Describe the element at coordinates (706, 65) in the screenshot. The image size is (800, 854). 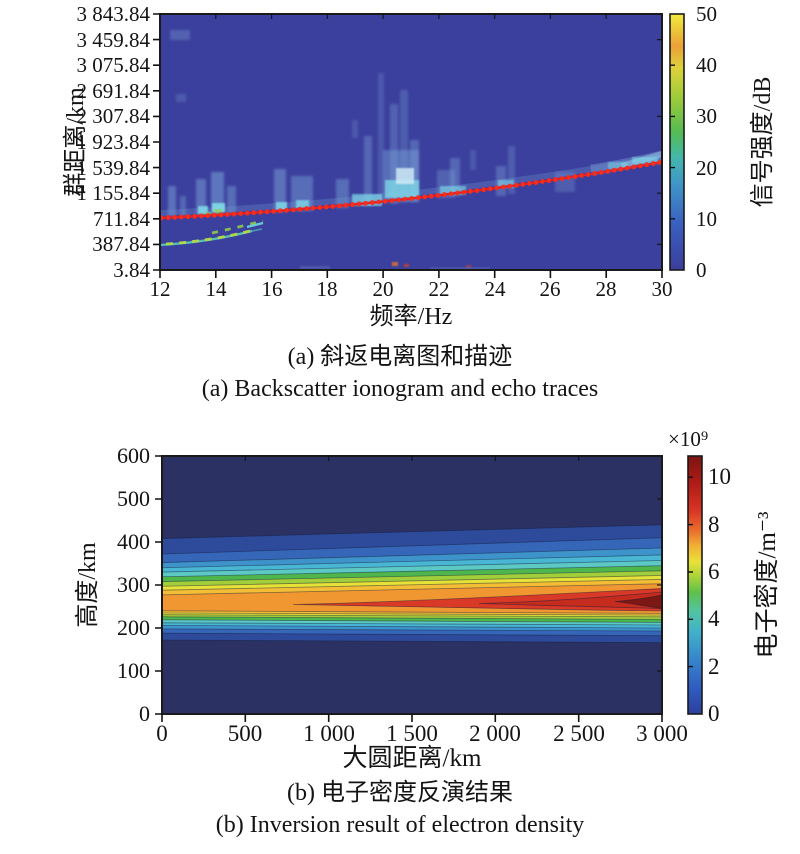
I see `colorbar-tick-label: 40` at that location.